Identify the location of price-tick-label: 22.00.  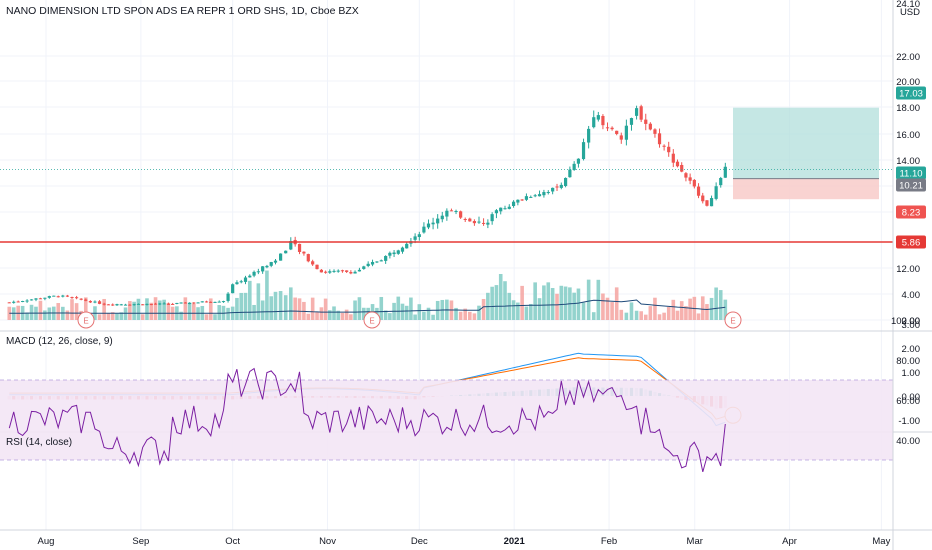
(908, 57).